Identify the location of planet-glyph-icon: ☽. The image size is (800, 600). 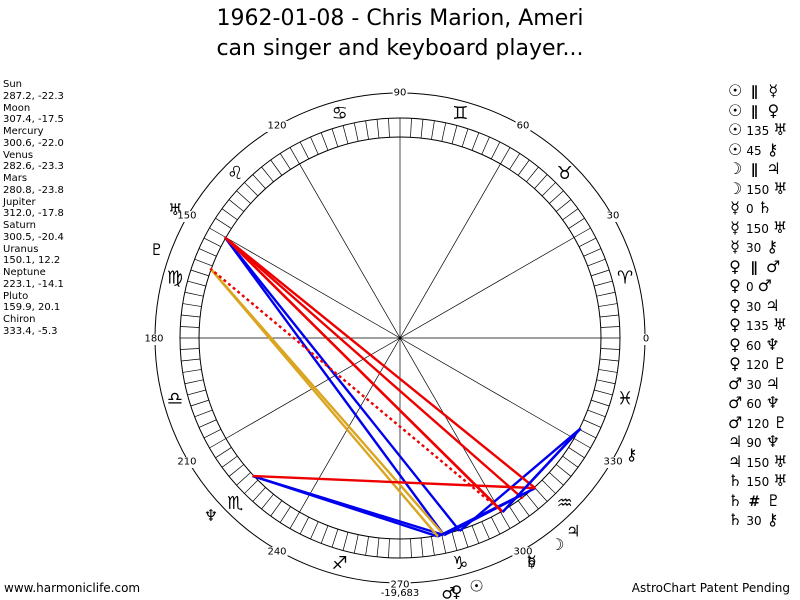
(735, 188).